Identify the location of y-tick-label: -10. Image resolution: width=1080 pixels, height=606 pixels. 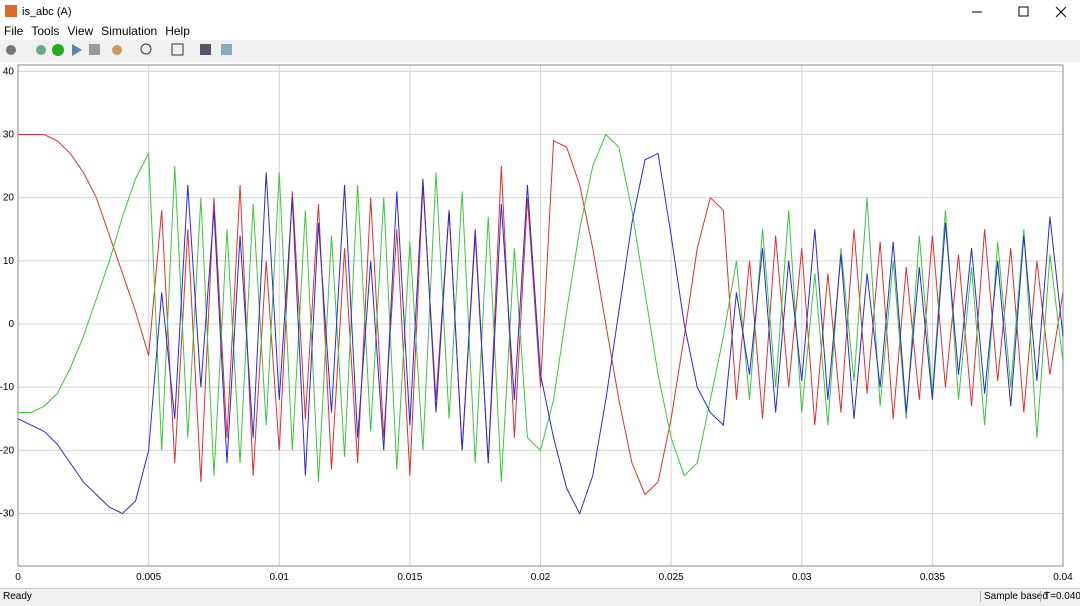
(7, 387).